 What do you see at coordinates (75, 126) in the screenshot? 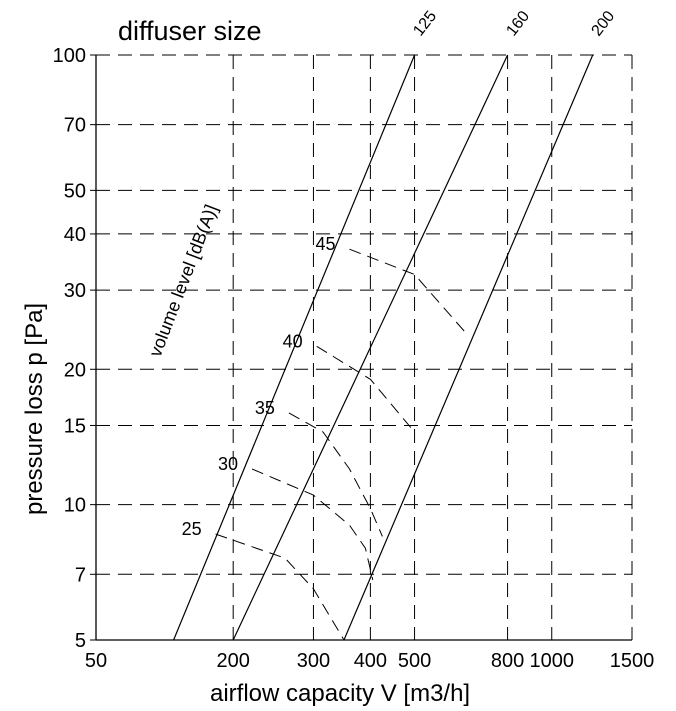
I see `y-tick-label: 70` at bounding box center [75, 126].